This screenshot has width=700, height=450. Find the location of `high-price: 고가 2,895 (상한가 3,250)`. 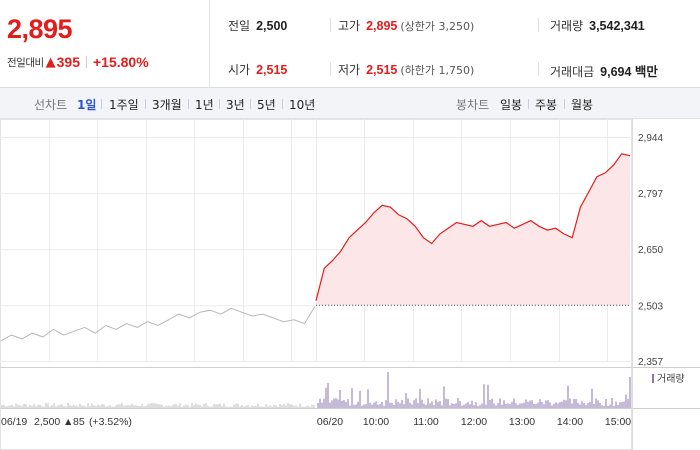

high-price: 고가 2,895 (상한가 3,250) is located at coordinates (406, 25).